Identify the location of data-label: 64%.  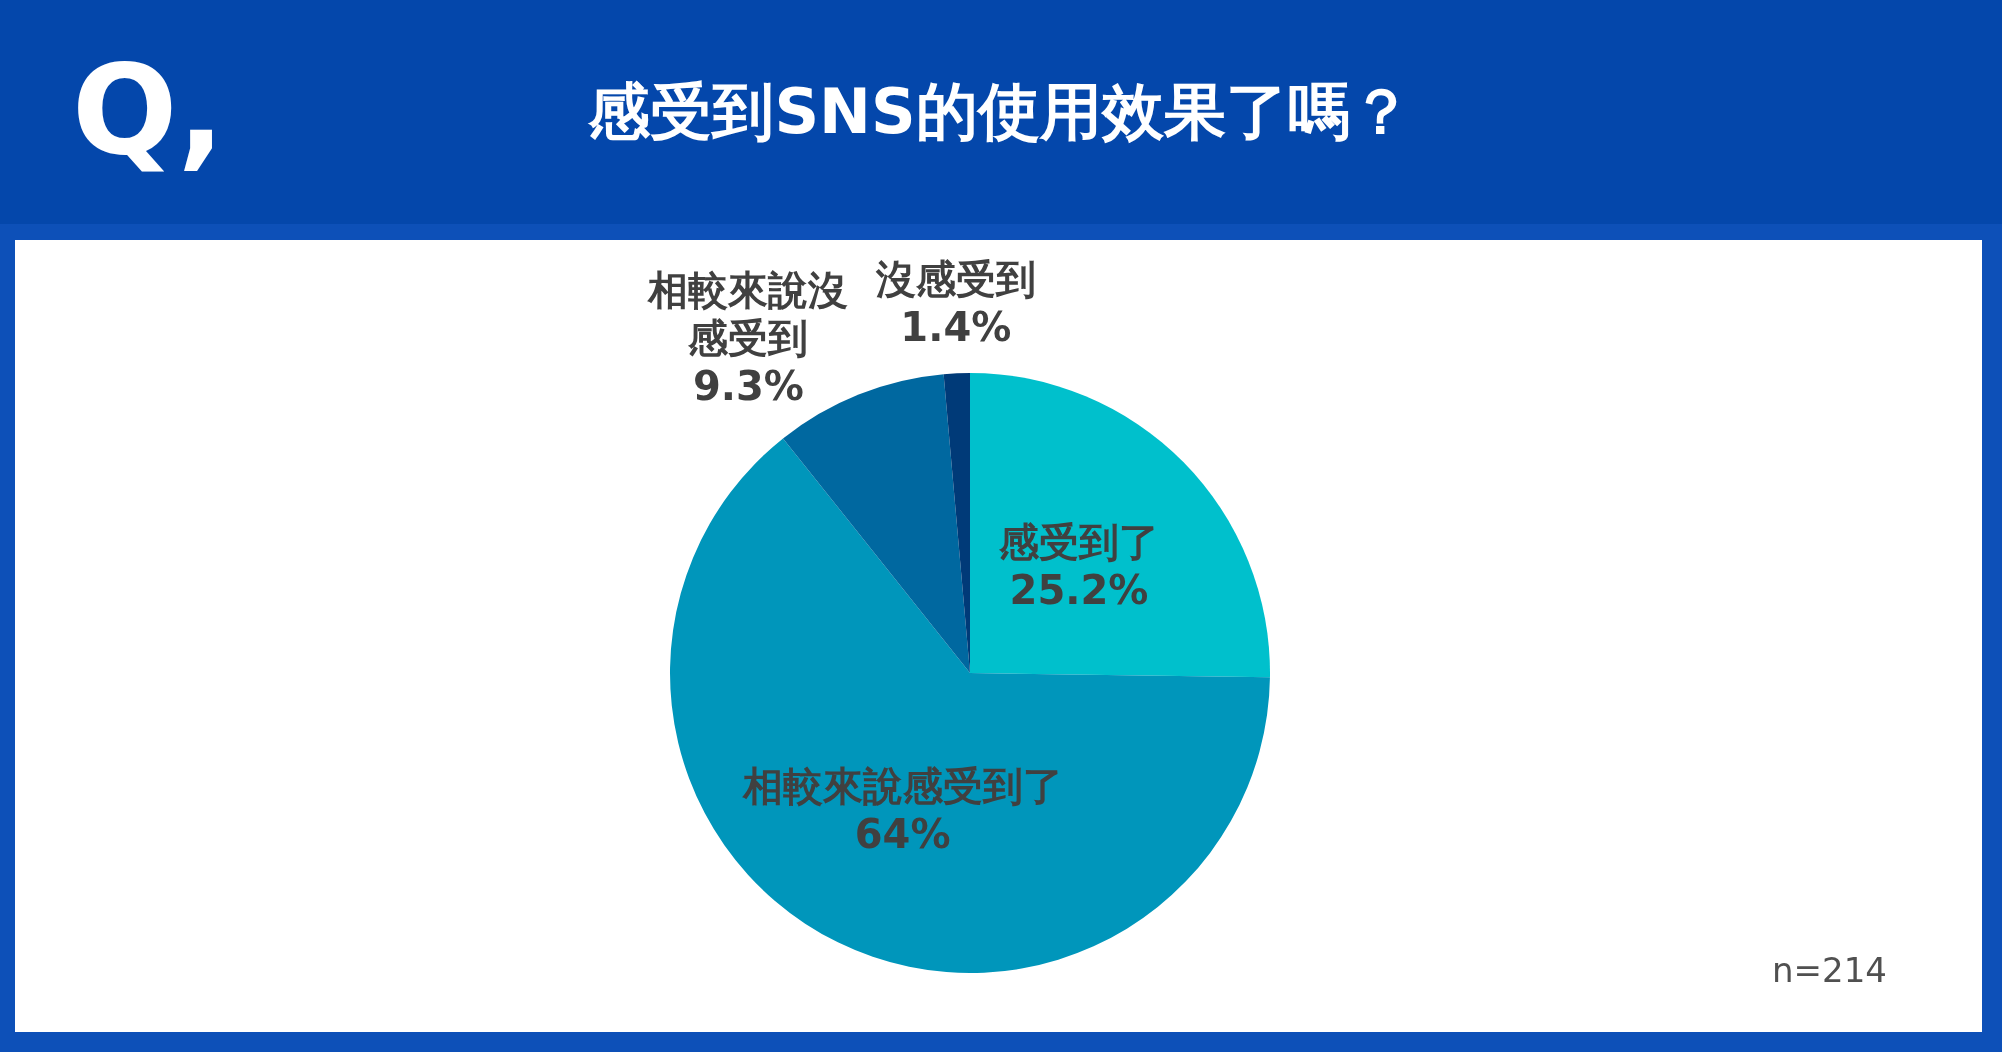
(902, 834).